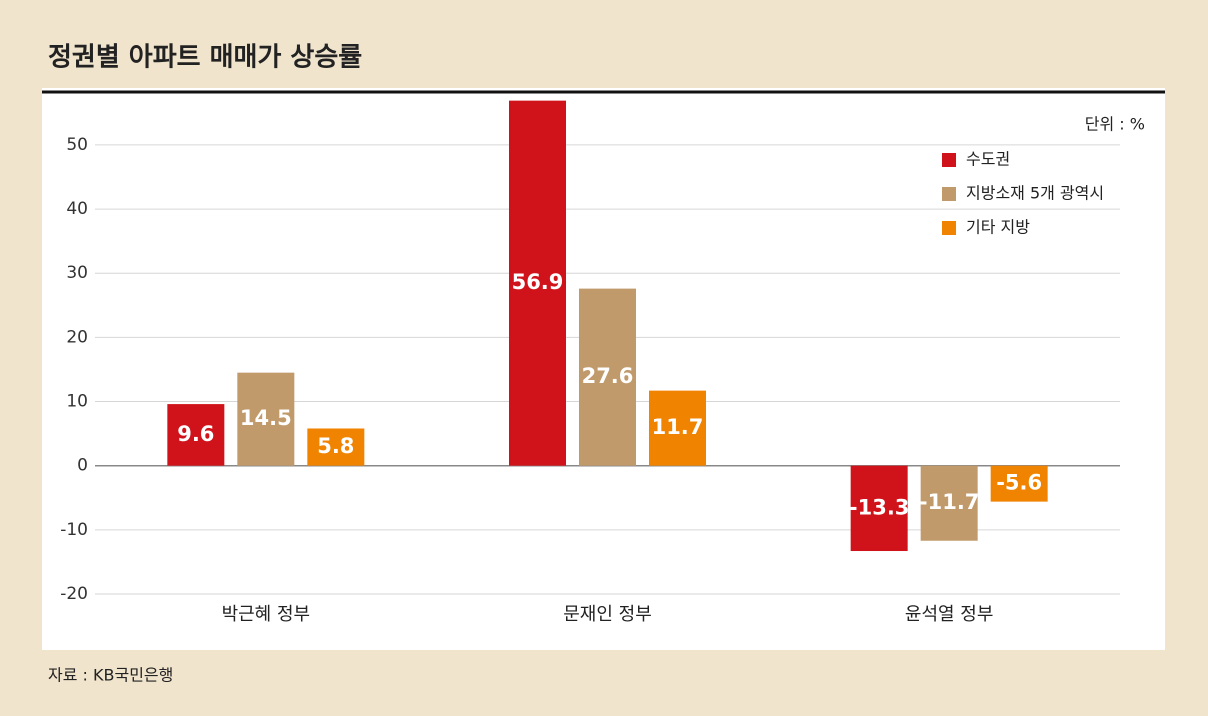 This screenshot has height=716, width=1208. Describe the element at coordinates (110, 675) in the screenshot. I see `source: 자료 : KB국민은행` at that location.